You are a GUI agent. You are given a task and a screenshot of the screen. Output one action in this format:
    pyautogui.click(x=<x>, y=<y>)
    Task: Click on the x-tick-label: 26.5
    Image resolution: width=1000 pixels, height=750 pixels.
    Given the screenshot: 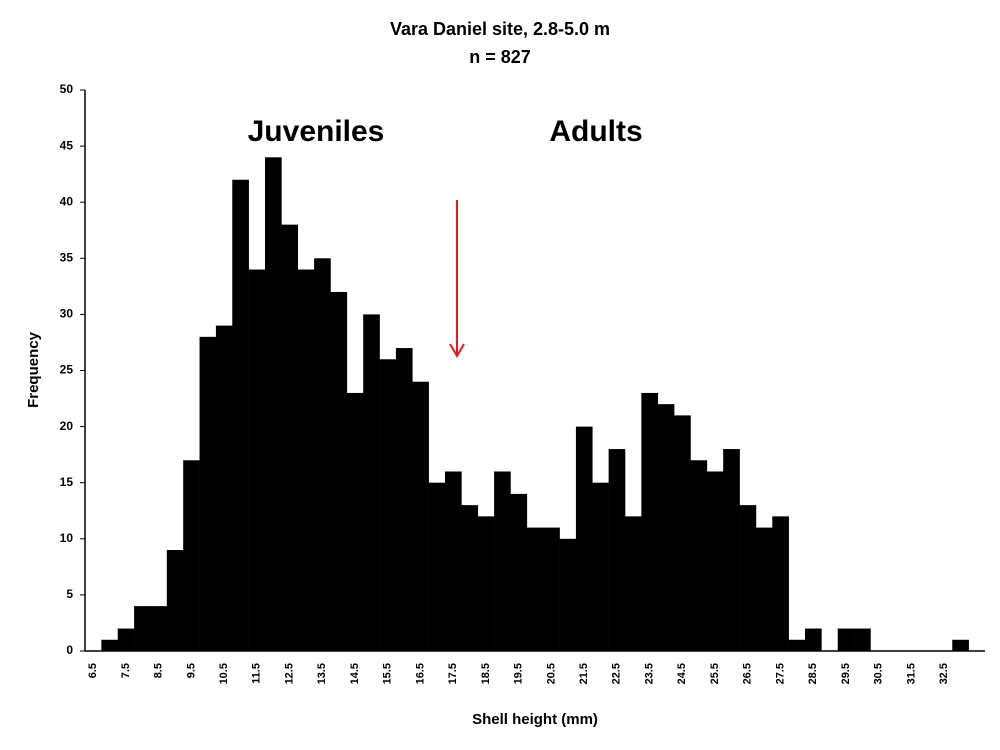 What is the action you would take?
    pyautogui.click(x=748, y=673)
    